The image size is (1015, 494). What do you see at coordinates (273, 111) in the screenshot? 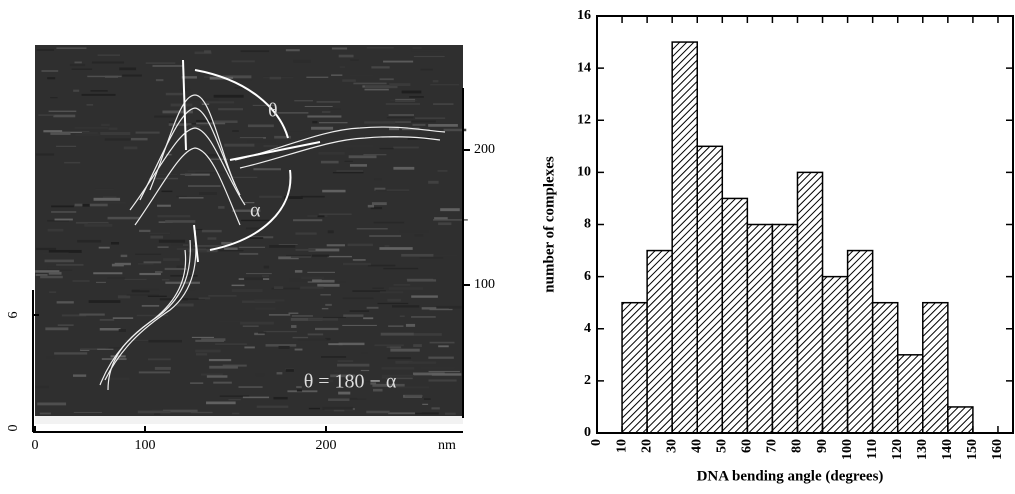
I see `annotation: θ` at bounding box center [273, 111].